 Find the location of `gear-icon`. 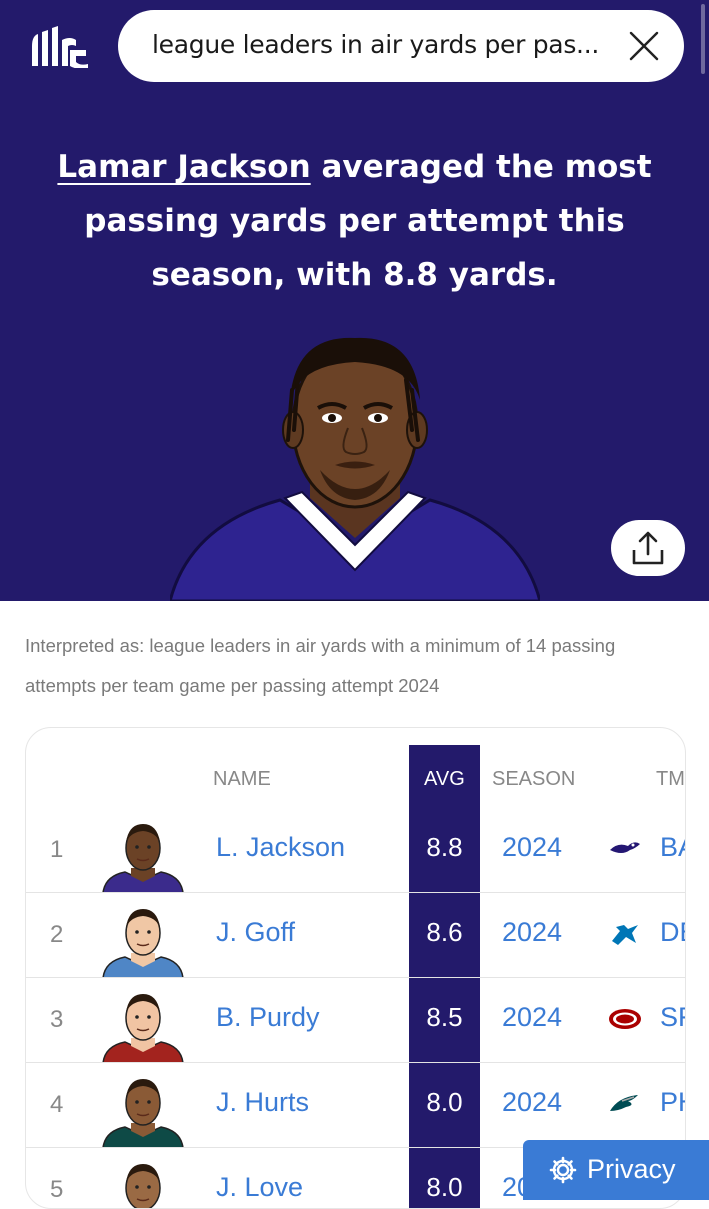

gear-icon is located at coordinates (563, 1170).